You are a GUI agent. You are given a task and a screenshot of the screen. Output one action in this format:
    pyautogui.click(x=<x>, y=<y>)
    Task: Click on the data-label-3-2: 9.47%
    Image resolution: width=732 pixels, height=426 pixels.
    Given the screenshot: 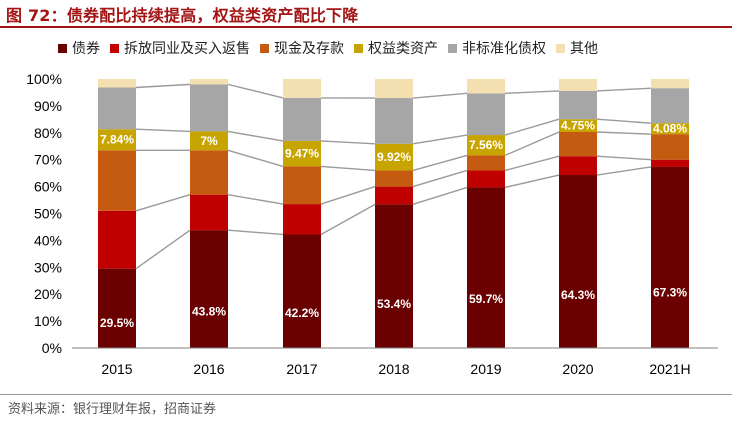 What is the action you would take?
    pyautogui.click(x=302, y=154)
    